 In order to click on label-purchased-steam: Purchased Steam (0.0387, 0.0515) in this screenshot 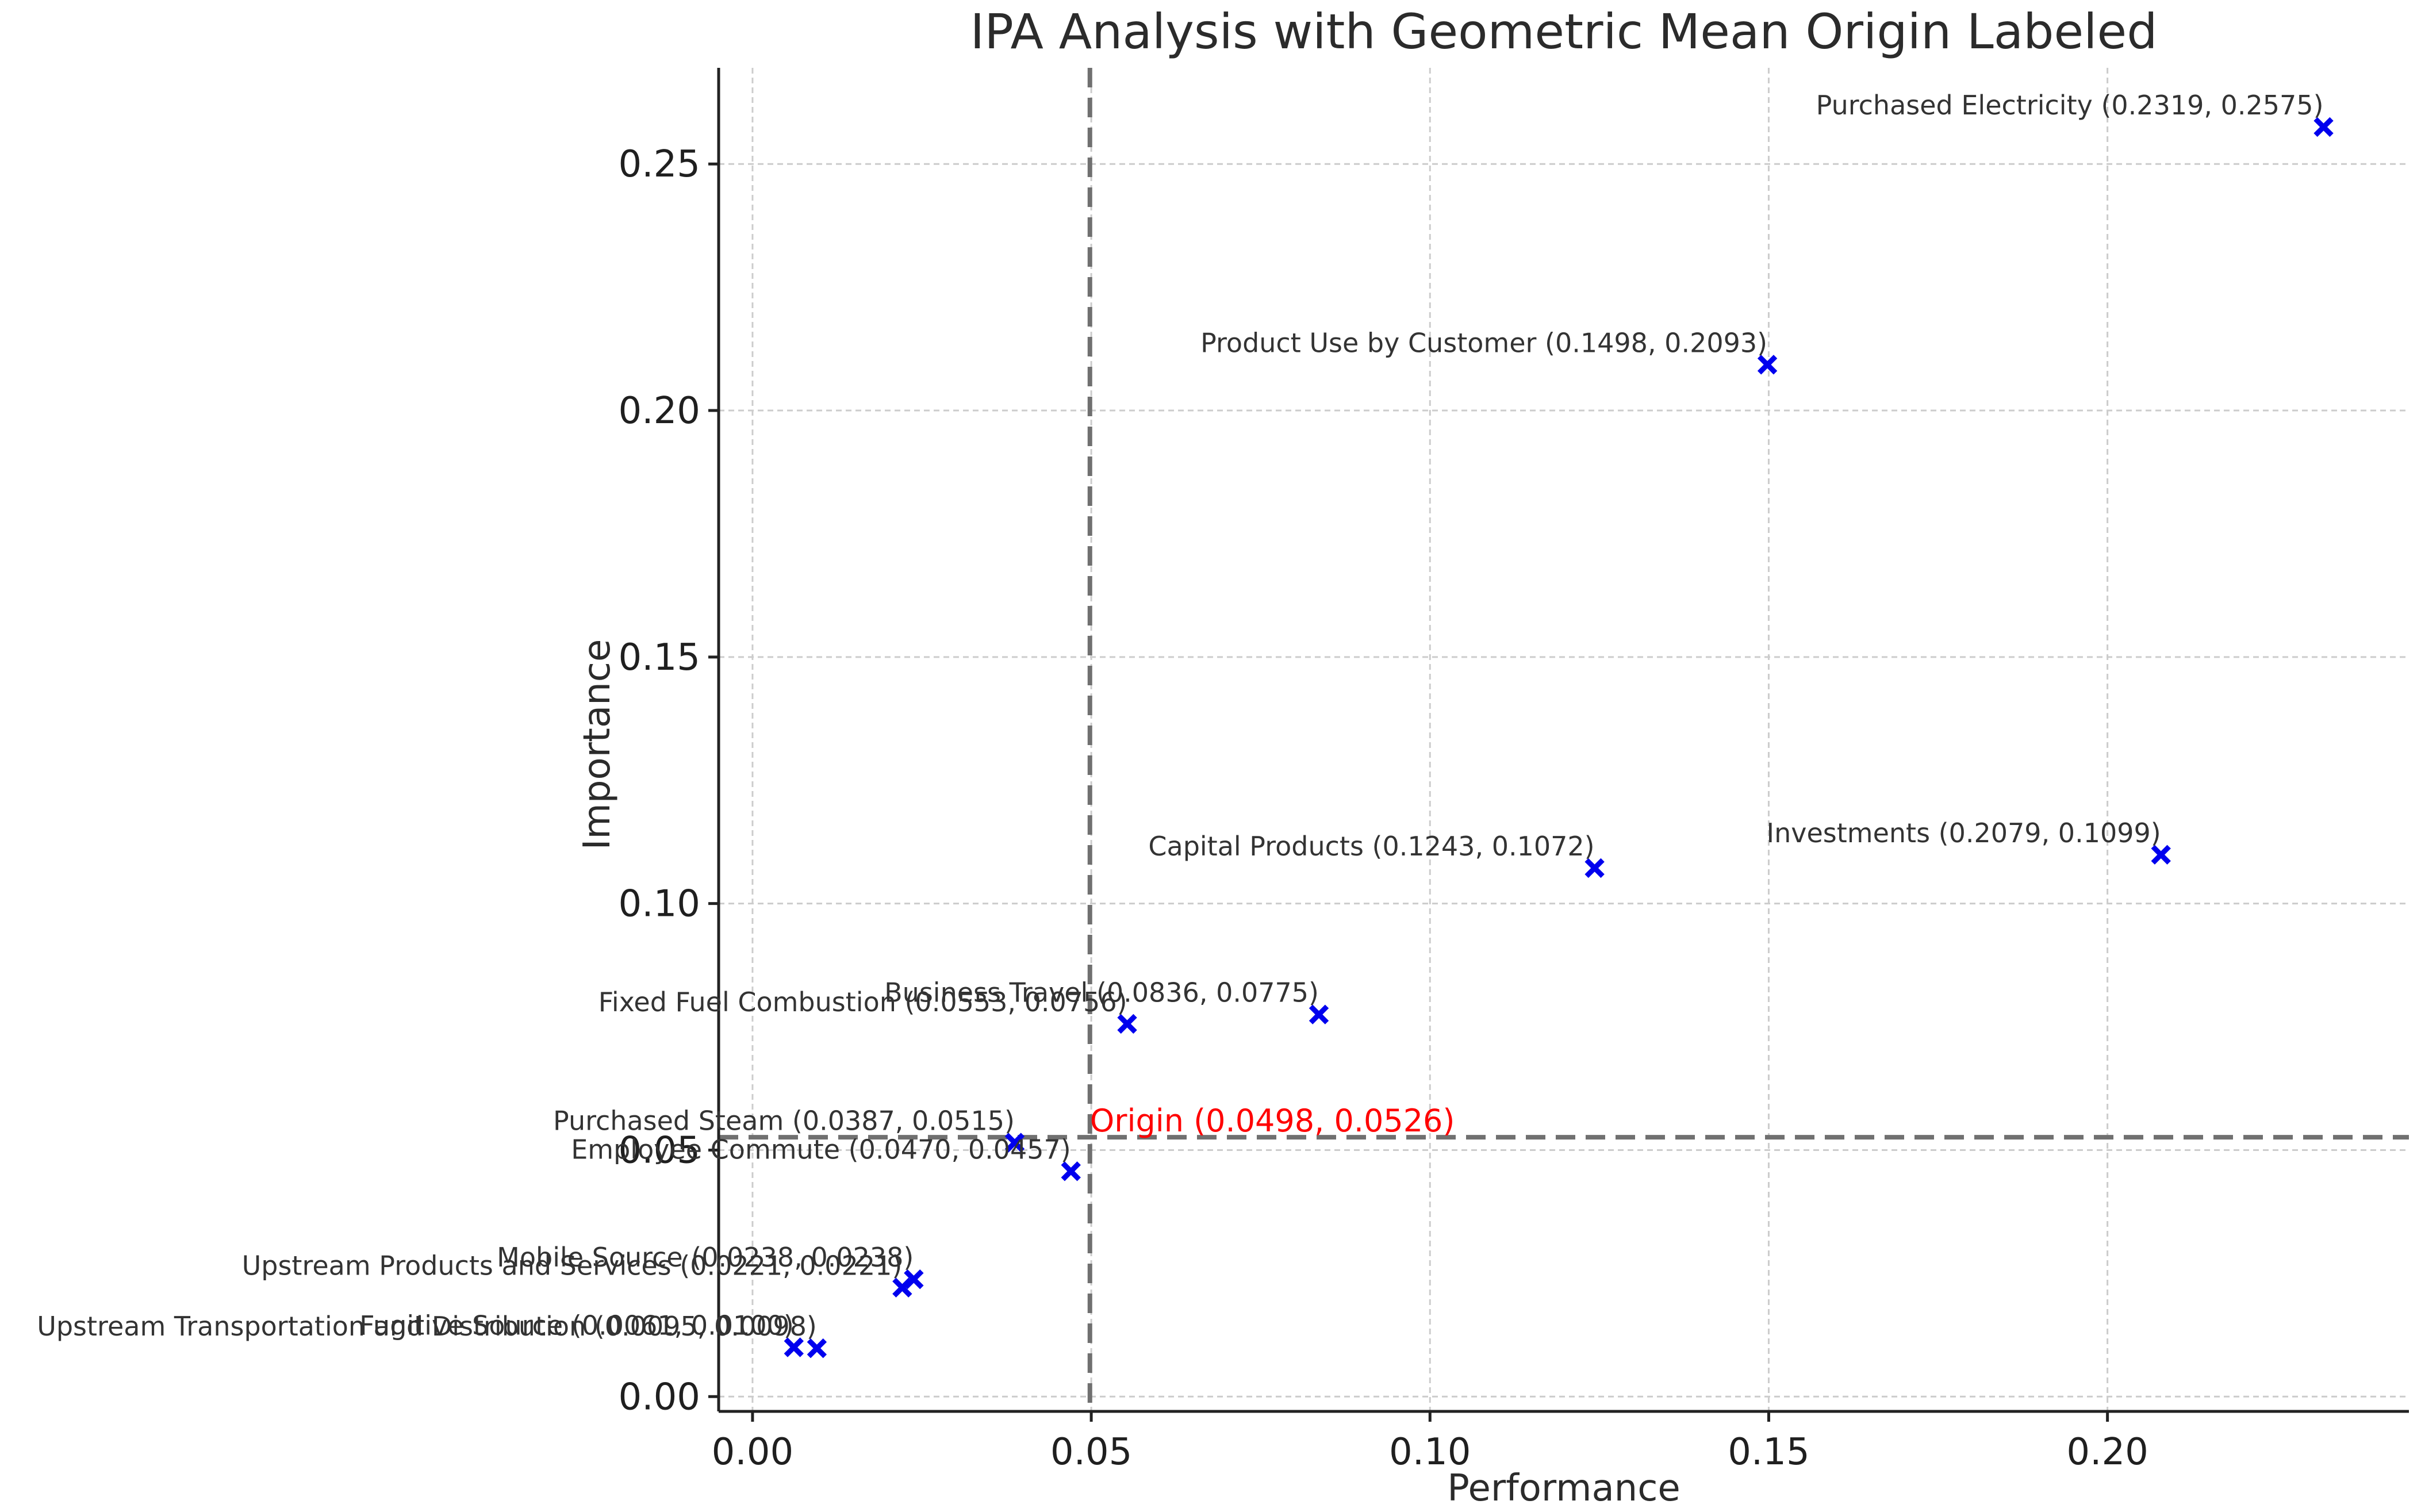, I will do `click(784, 1121)`.